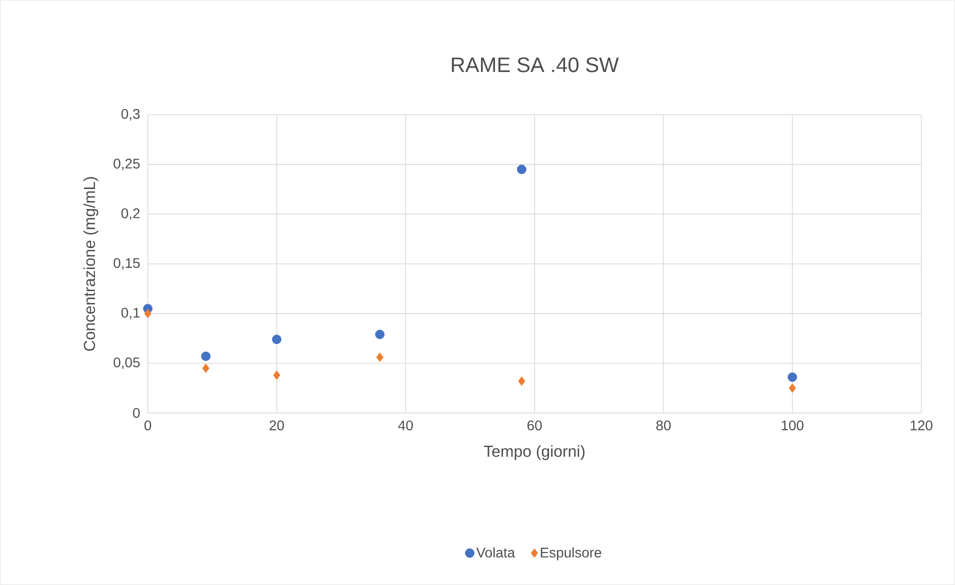 Image resolution: width=955 pixels, height=585 pixels. What do you see at coordinates (130, 115) in the screenshot?
I see `y-tick-label: 0,3` at bounding box center [130, 115].